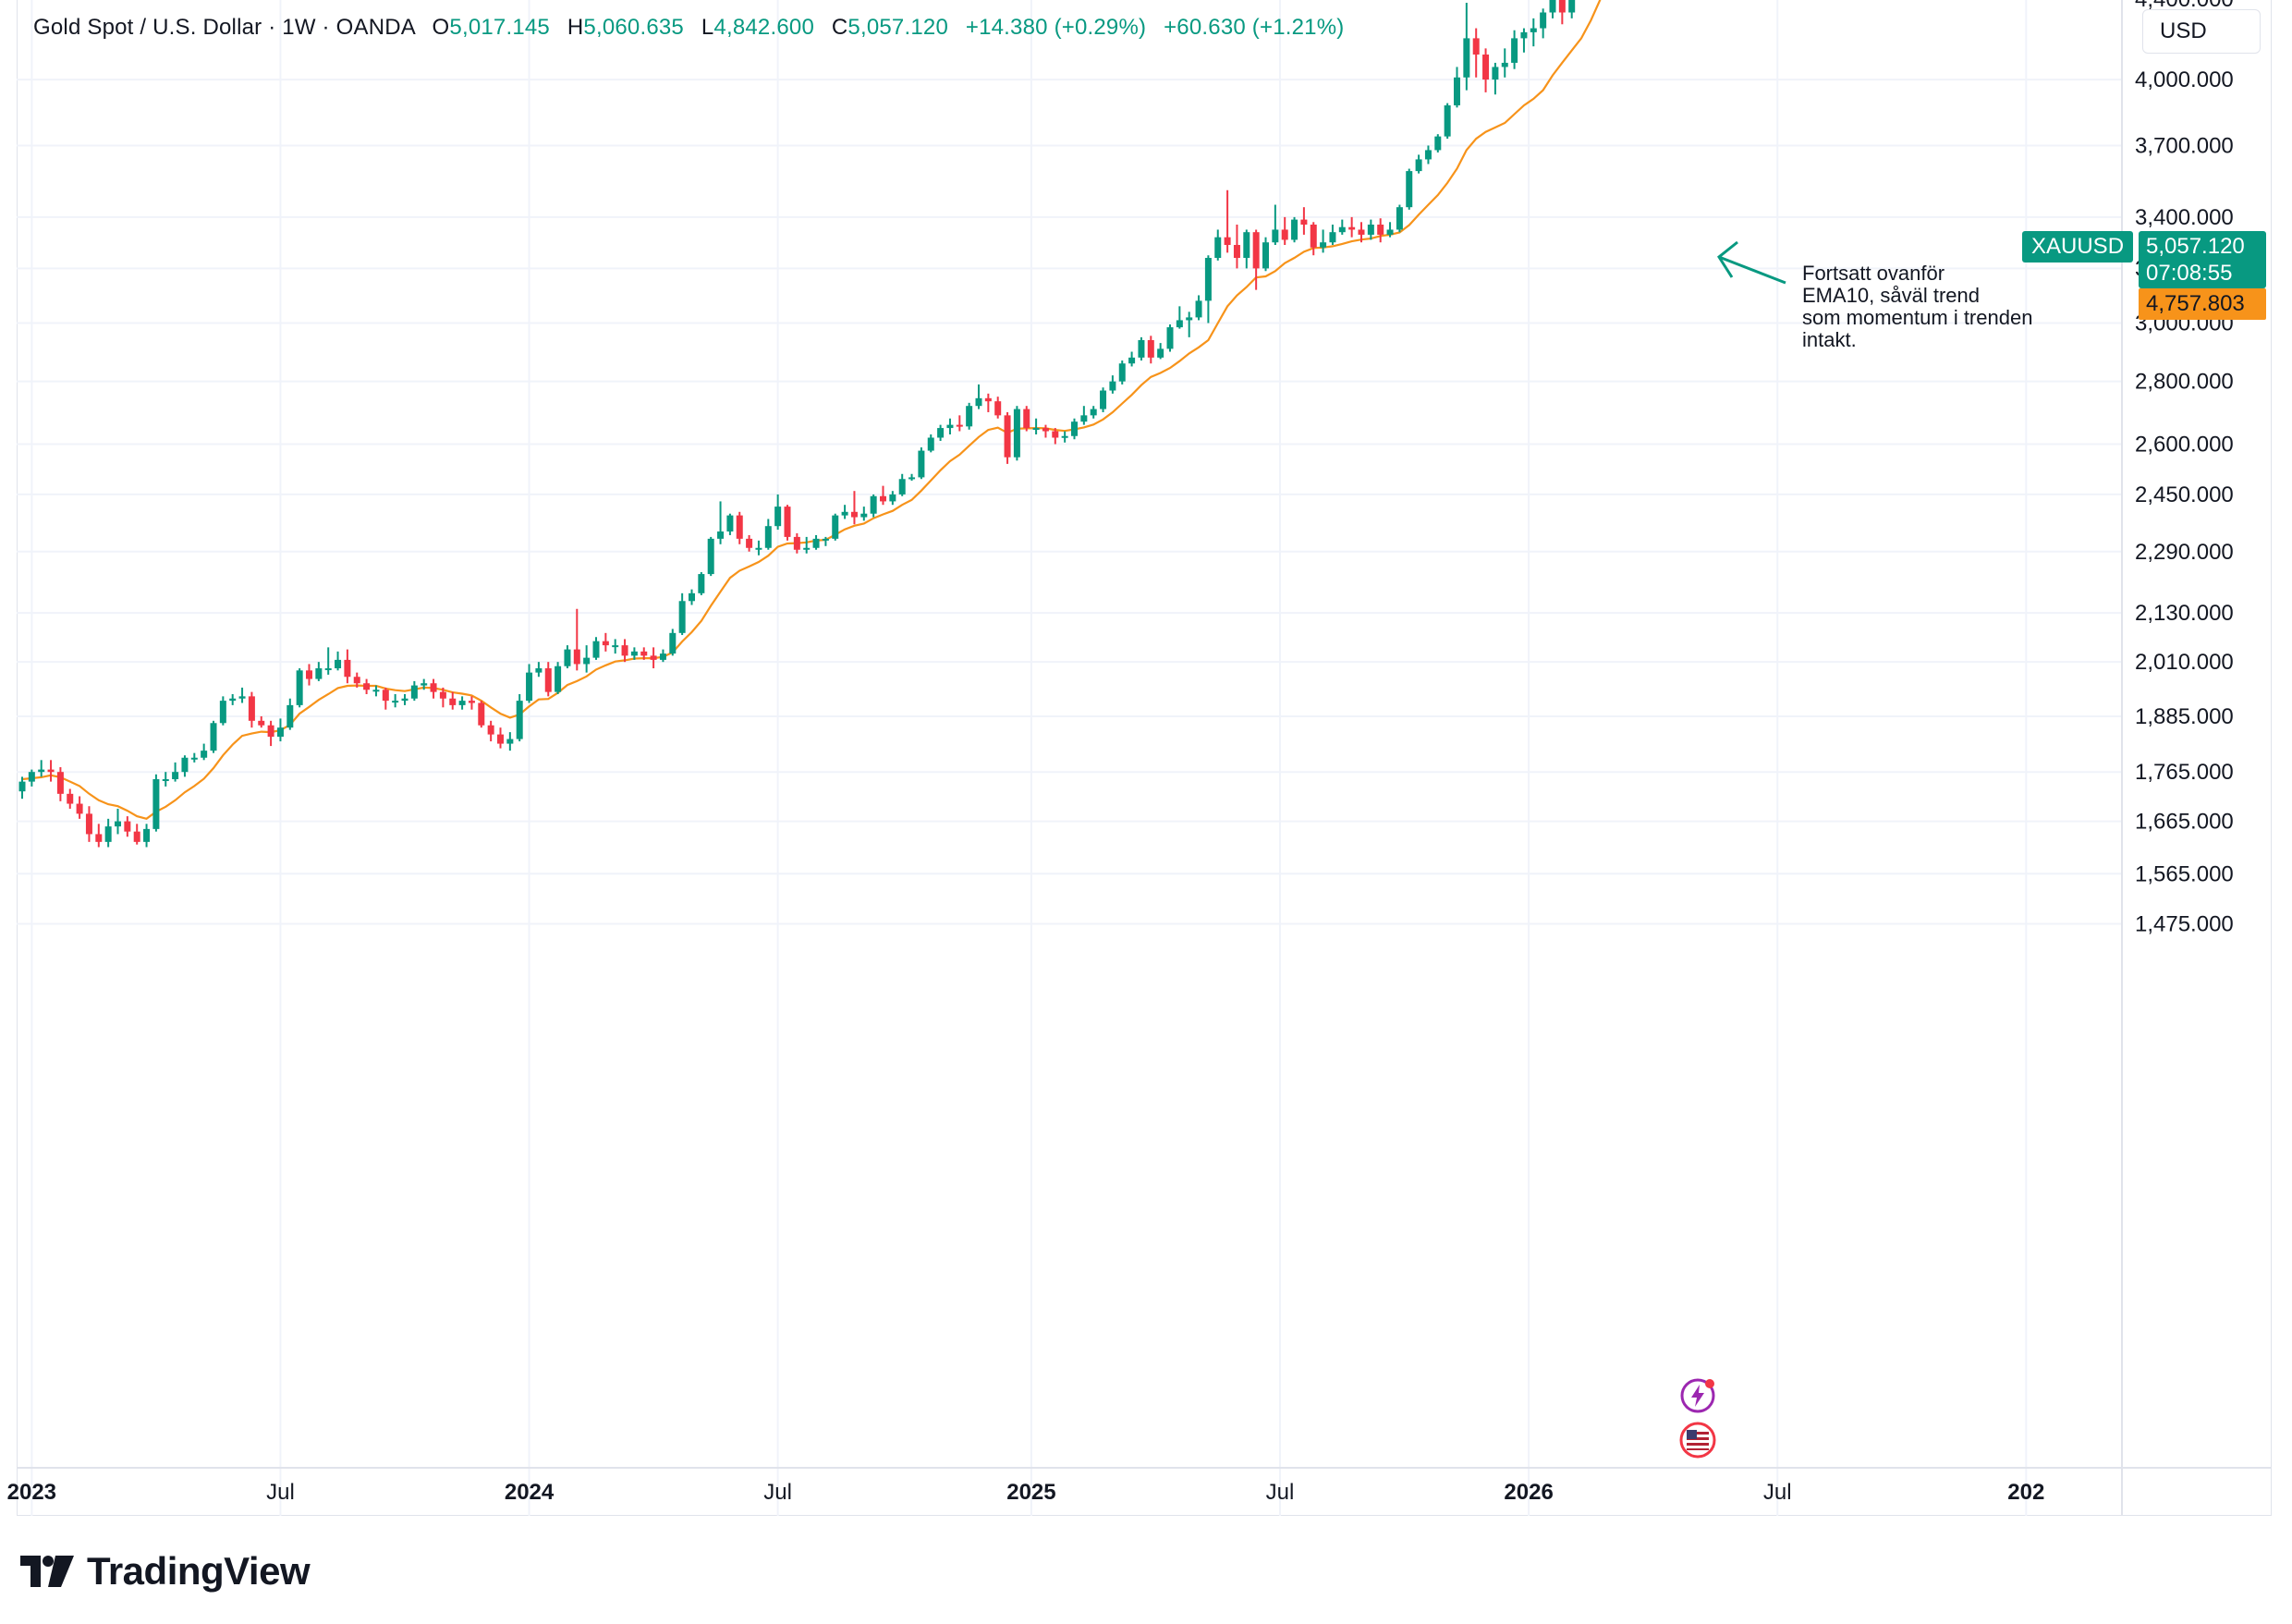 This screenshot has height=1624, width=2292. I want to click on close-label: C, so click(839, 27).